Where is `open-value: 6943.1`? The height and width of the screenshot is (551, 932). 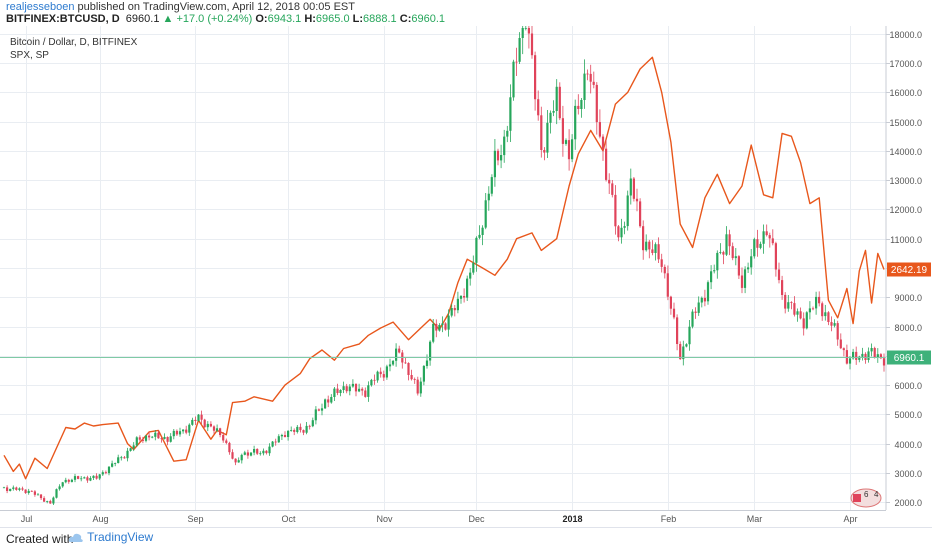 open-value: 6943.1 is located at coordinates (284, 19).